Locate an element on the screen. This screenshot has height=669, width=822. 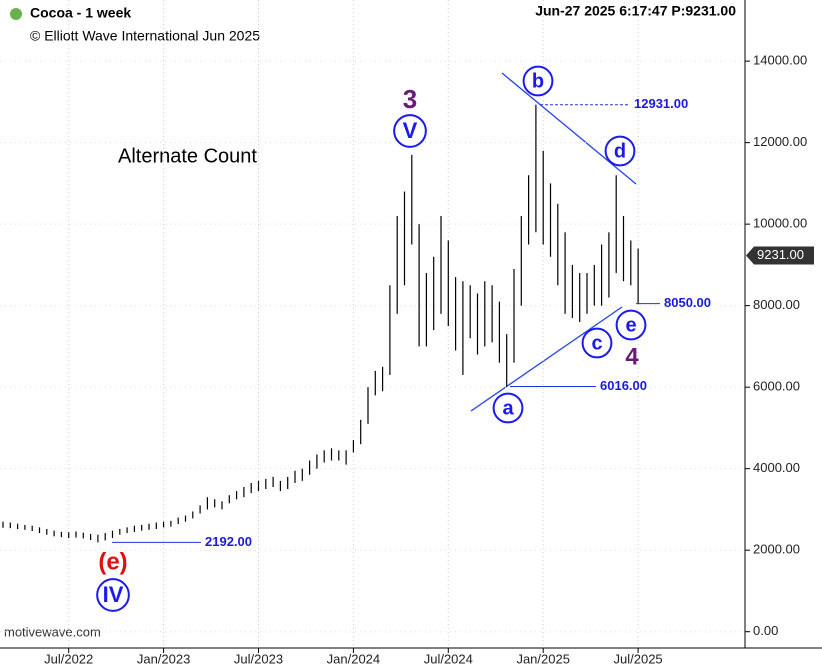
last-price-marker is located at coordinates (780, 255).